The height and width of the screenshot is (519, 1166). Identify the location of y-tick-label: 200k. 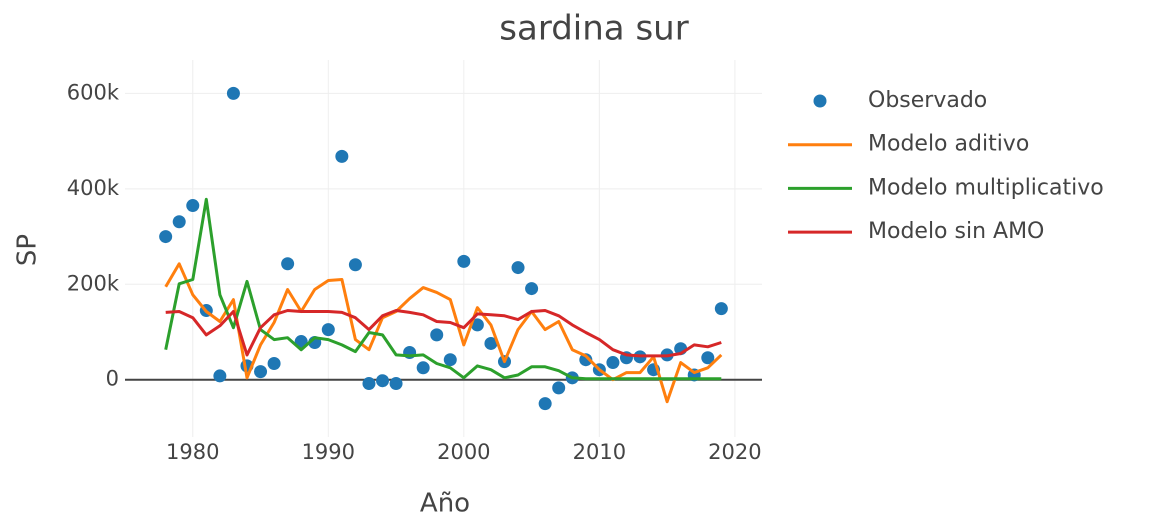
(93, 283).